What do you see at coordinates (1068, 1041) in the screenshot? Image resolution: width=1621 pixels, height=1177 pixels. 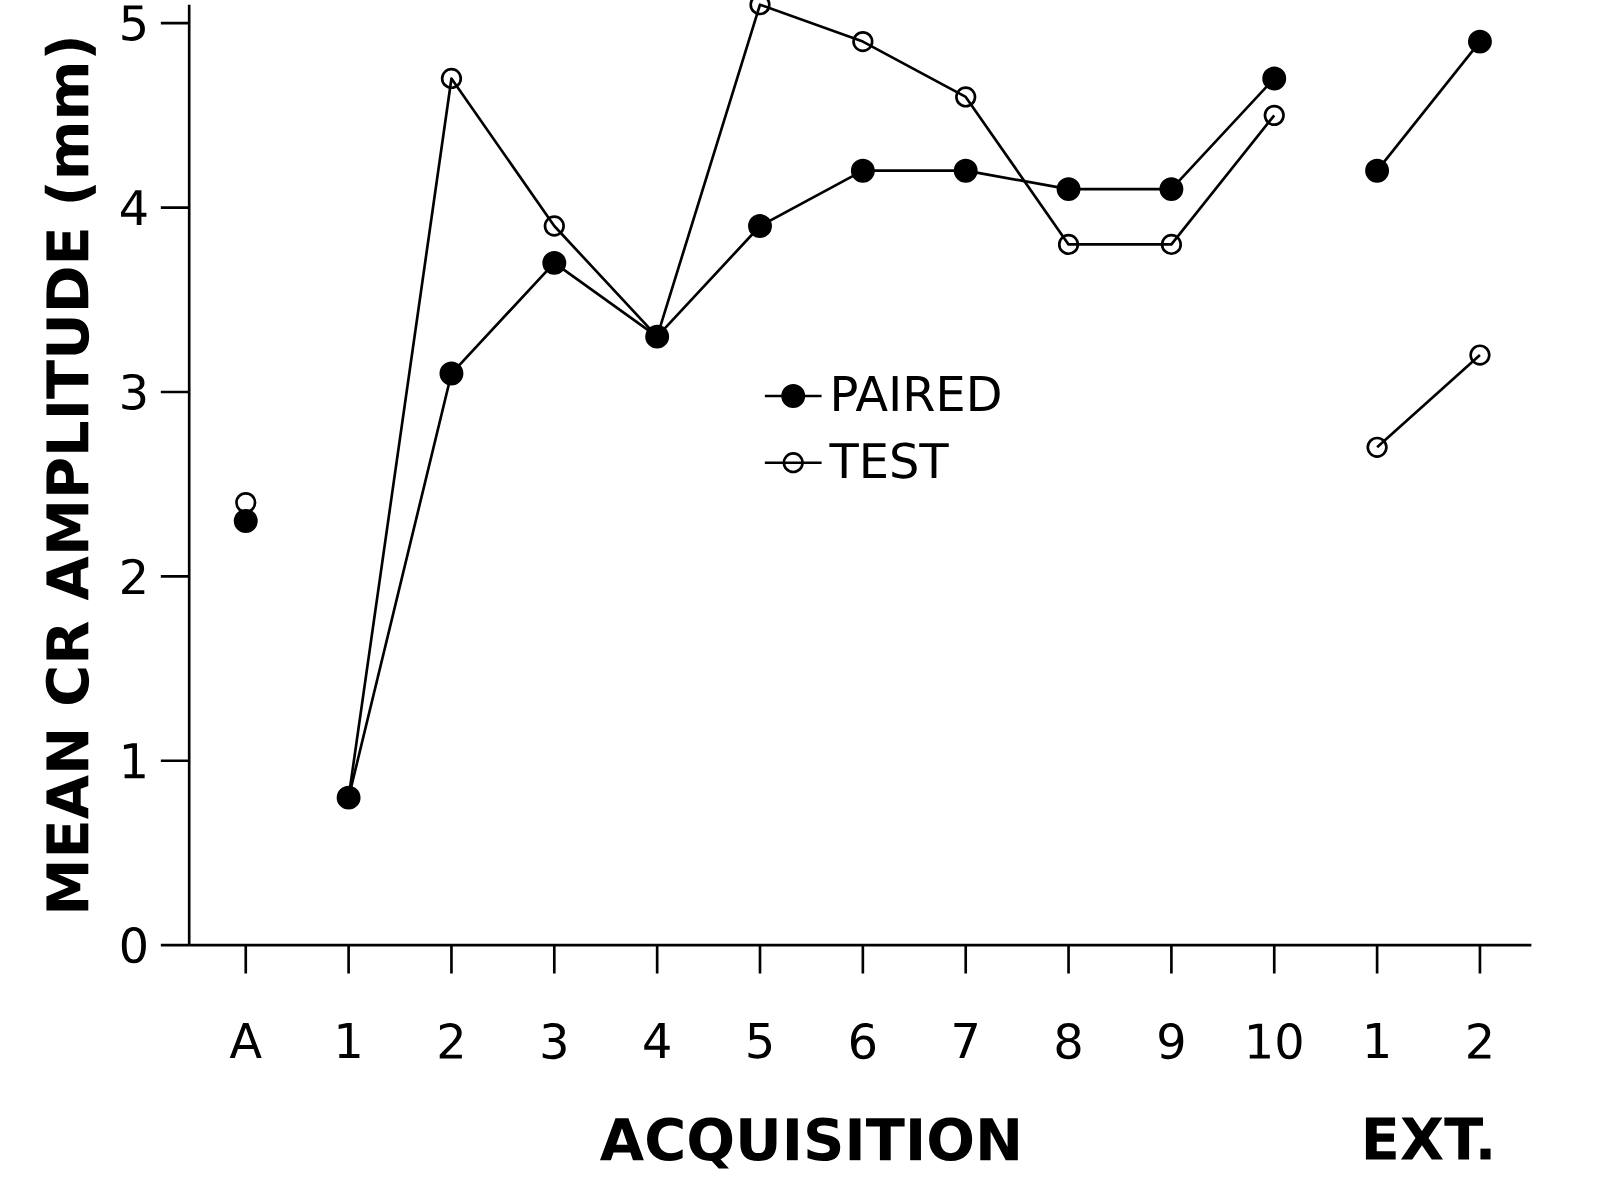 I see `x-tick-label: 8` at bounding box center [1068, 1041].